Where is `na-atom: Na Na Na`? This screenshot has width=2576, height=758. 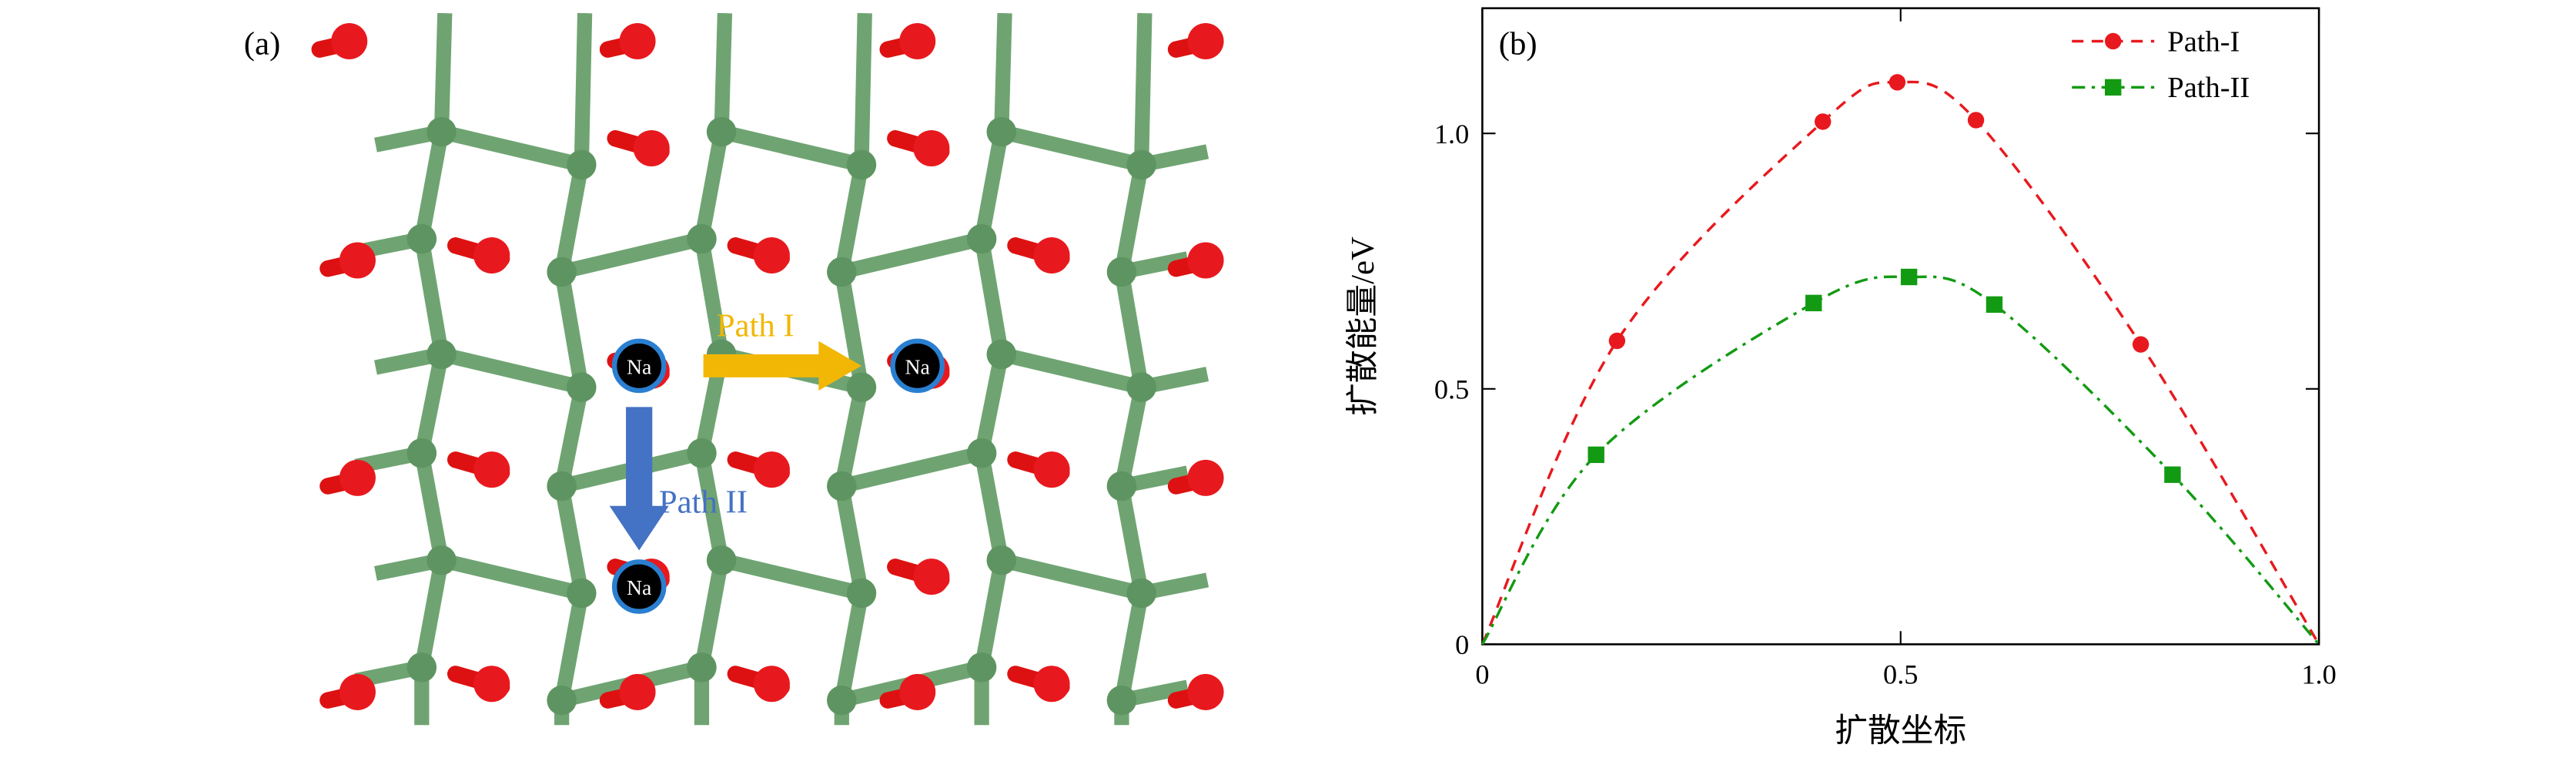
na-atom: Na Na Na is located at coordinates (778, 476).